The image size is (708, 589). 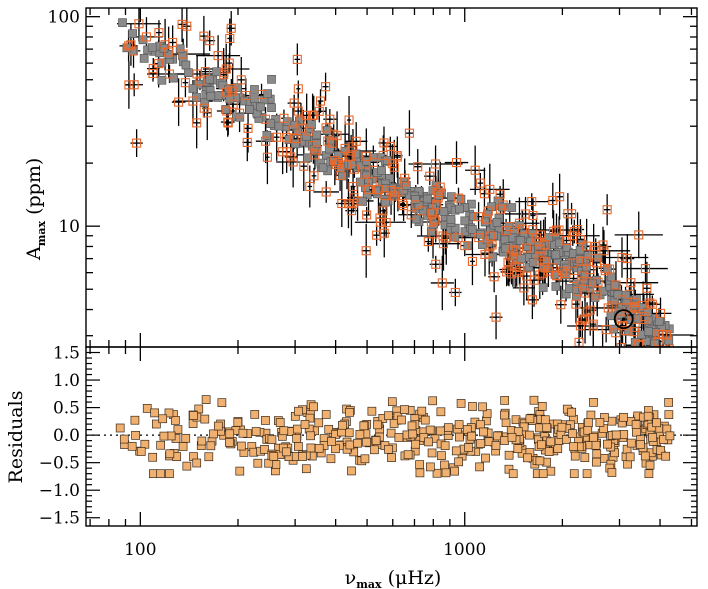 I want to click on y-tick-label: −0.5, so click(x=59, y=464).